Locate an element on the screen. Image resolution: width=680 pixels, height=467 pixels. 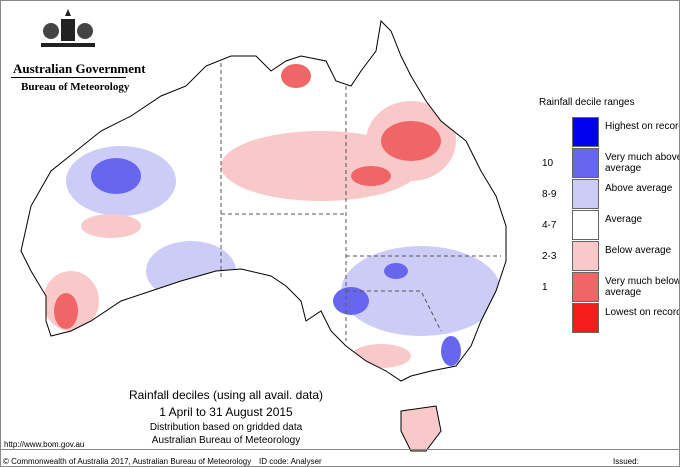
coat-of-arms-logo is located at coordinates (68, 28).